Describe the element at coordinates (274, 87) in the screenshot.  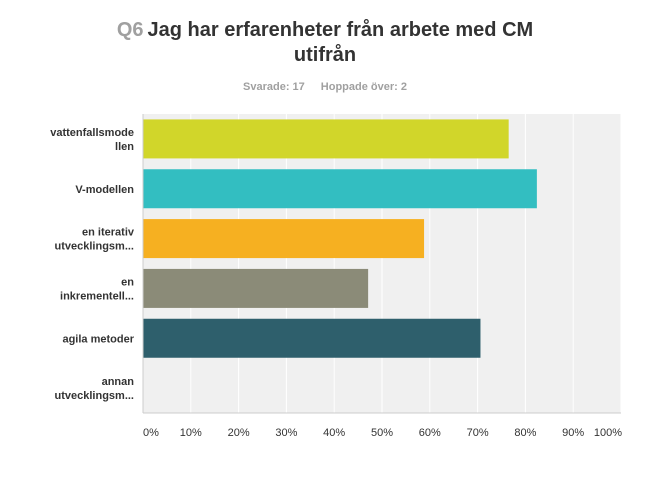
I see `answered-count: Svarade: 17` at that location.